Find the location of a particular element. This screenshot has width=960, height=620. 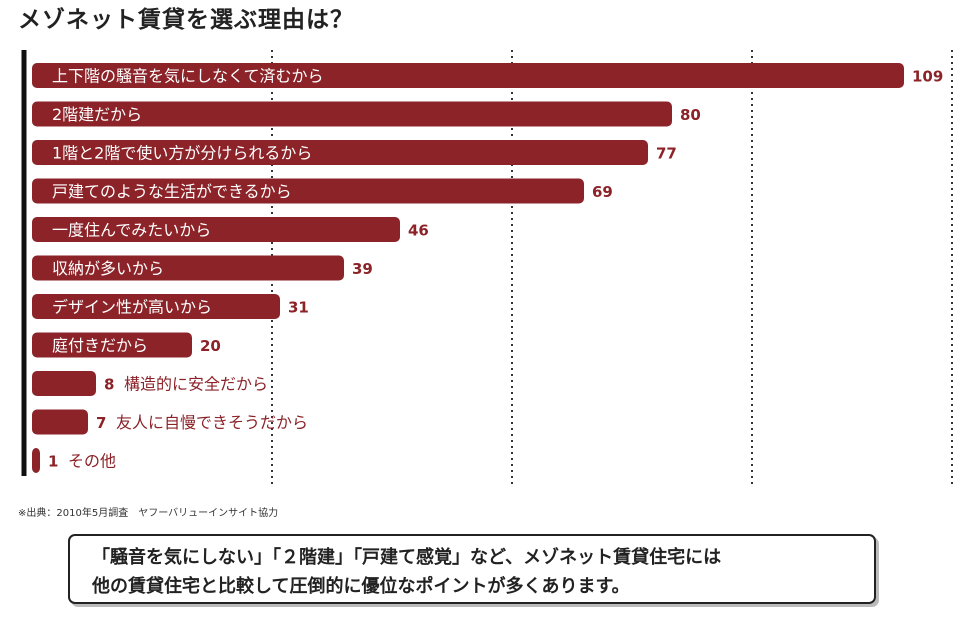

data-label: 1 is located at coordinates (53, 462).